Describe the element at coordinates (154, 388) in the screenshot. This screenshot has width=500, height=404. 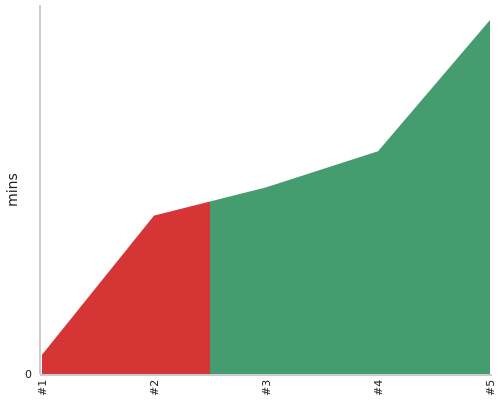
I see `x-tick-label: #2` at that location.